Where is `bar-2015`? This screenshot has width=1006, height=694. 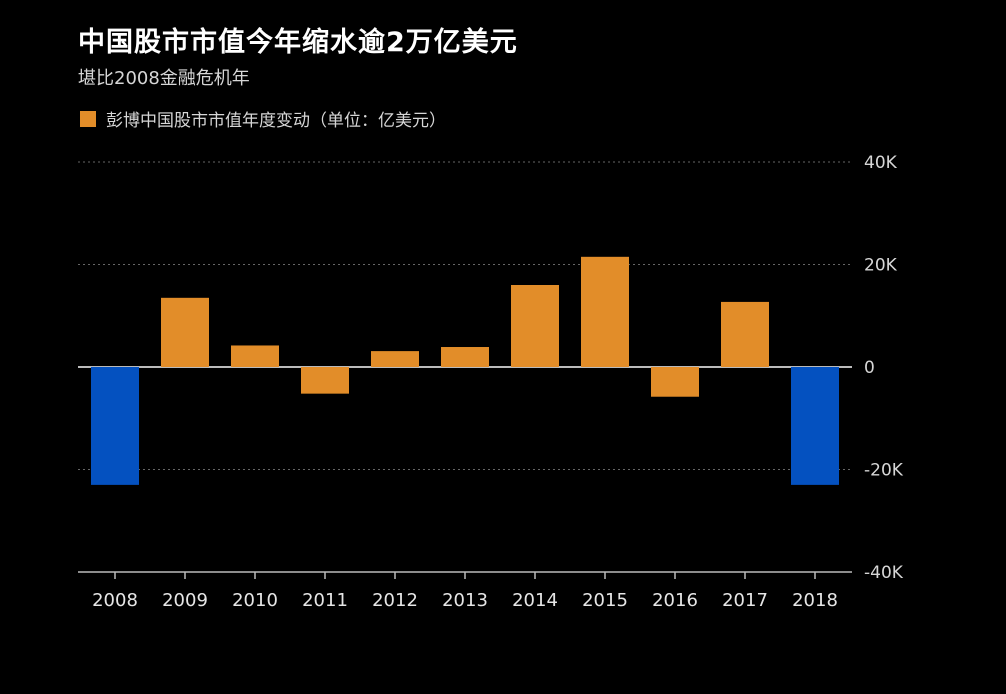
bar-2015 is located at coordinates (605, 311).